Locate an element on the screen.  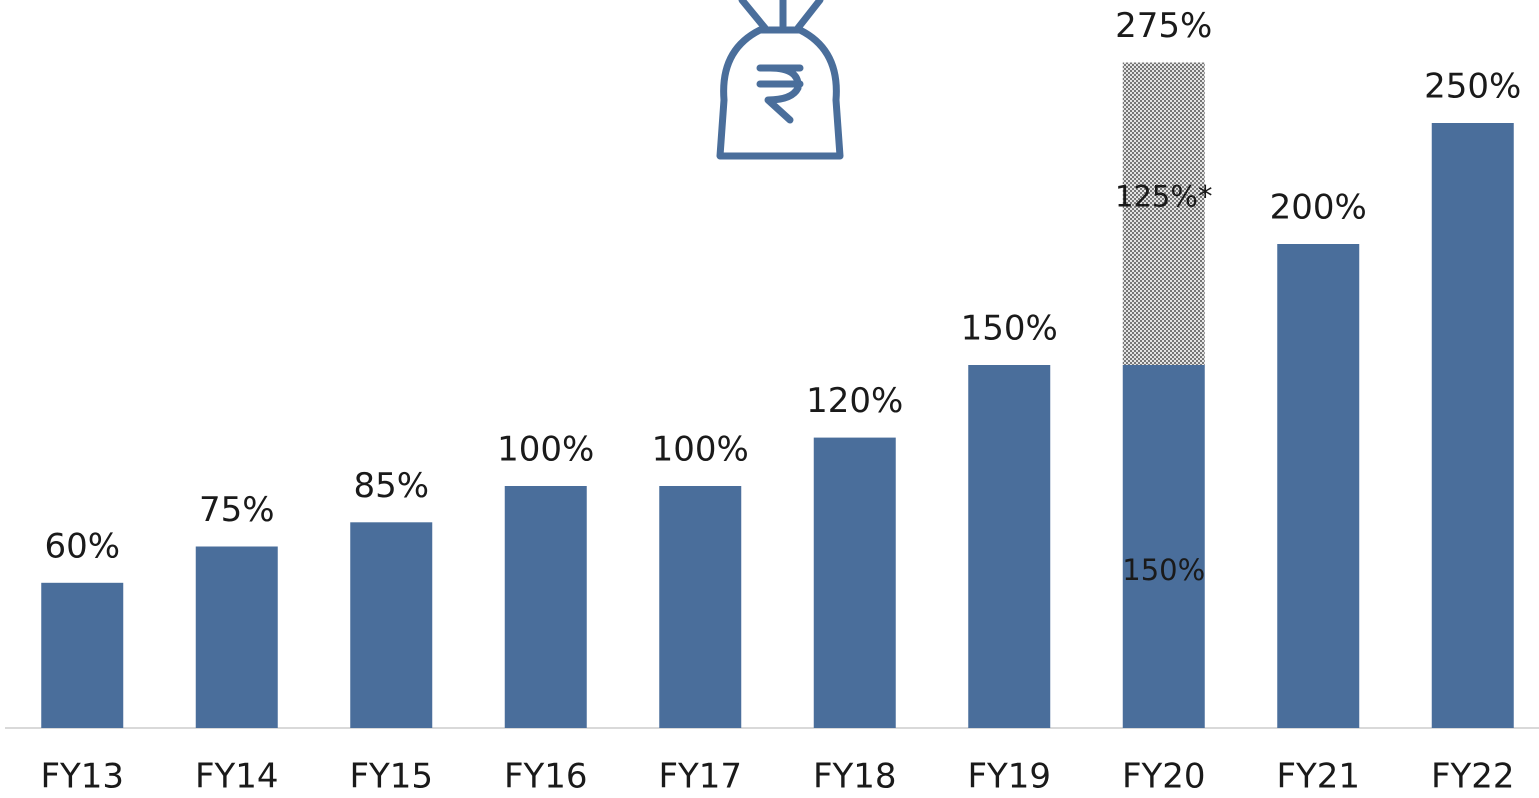
value-label: 250% is located at coordinates (1472, 87).